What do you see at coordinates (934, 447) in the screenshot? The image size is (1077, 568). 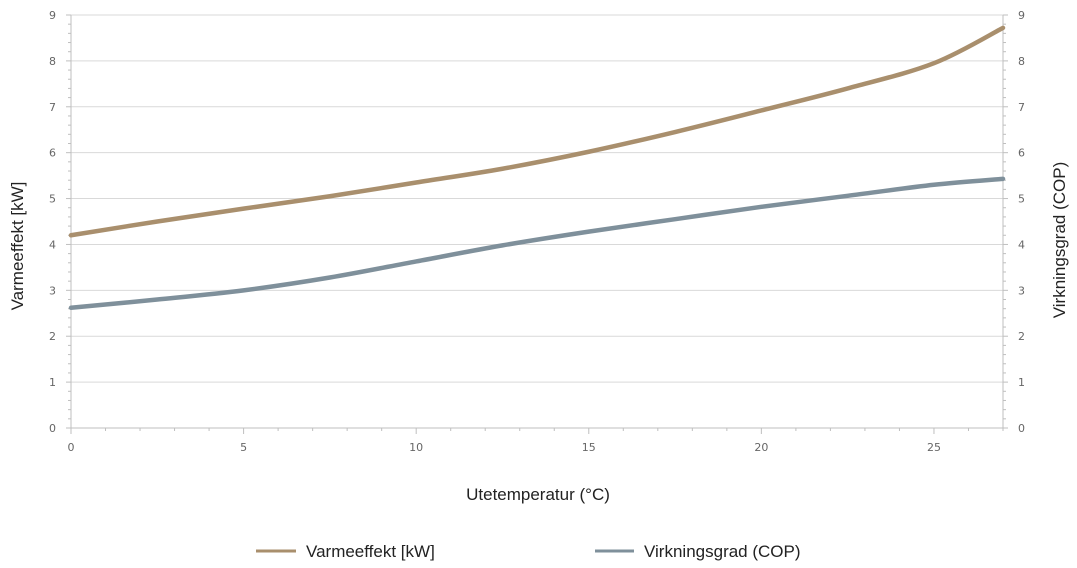 I see `x-tick-label: 25` at bounding box center [934, 447].